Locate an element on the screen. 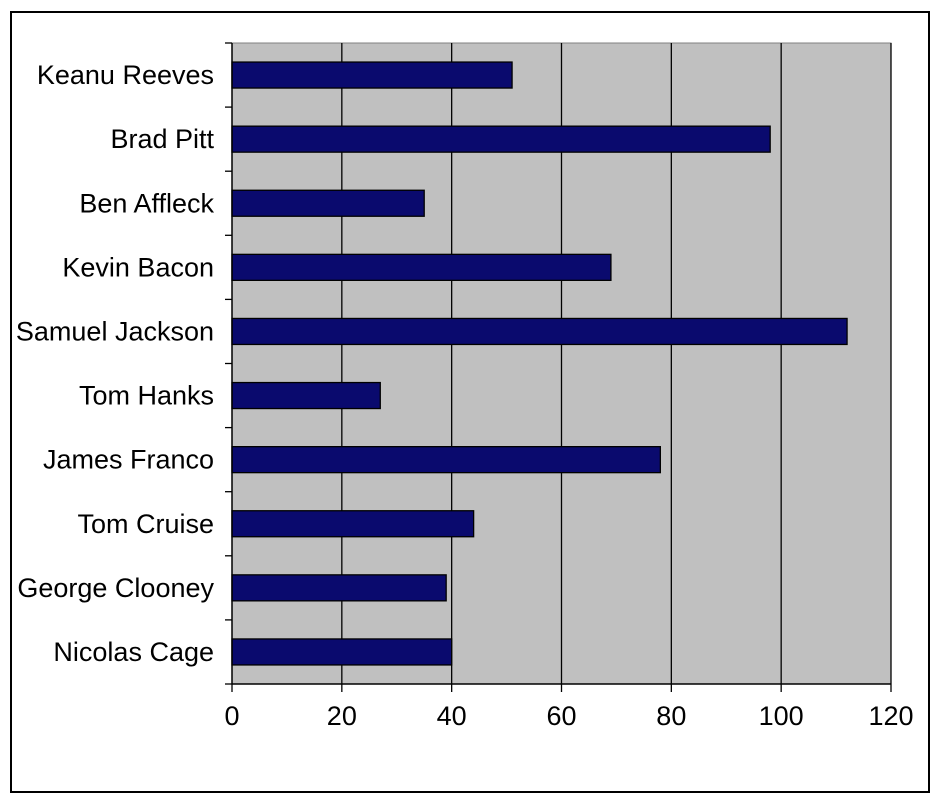 This screenshot has height=810, width=942. x-tick-label: 120 is located at coordinates (890, 716).